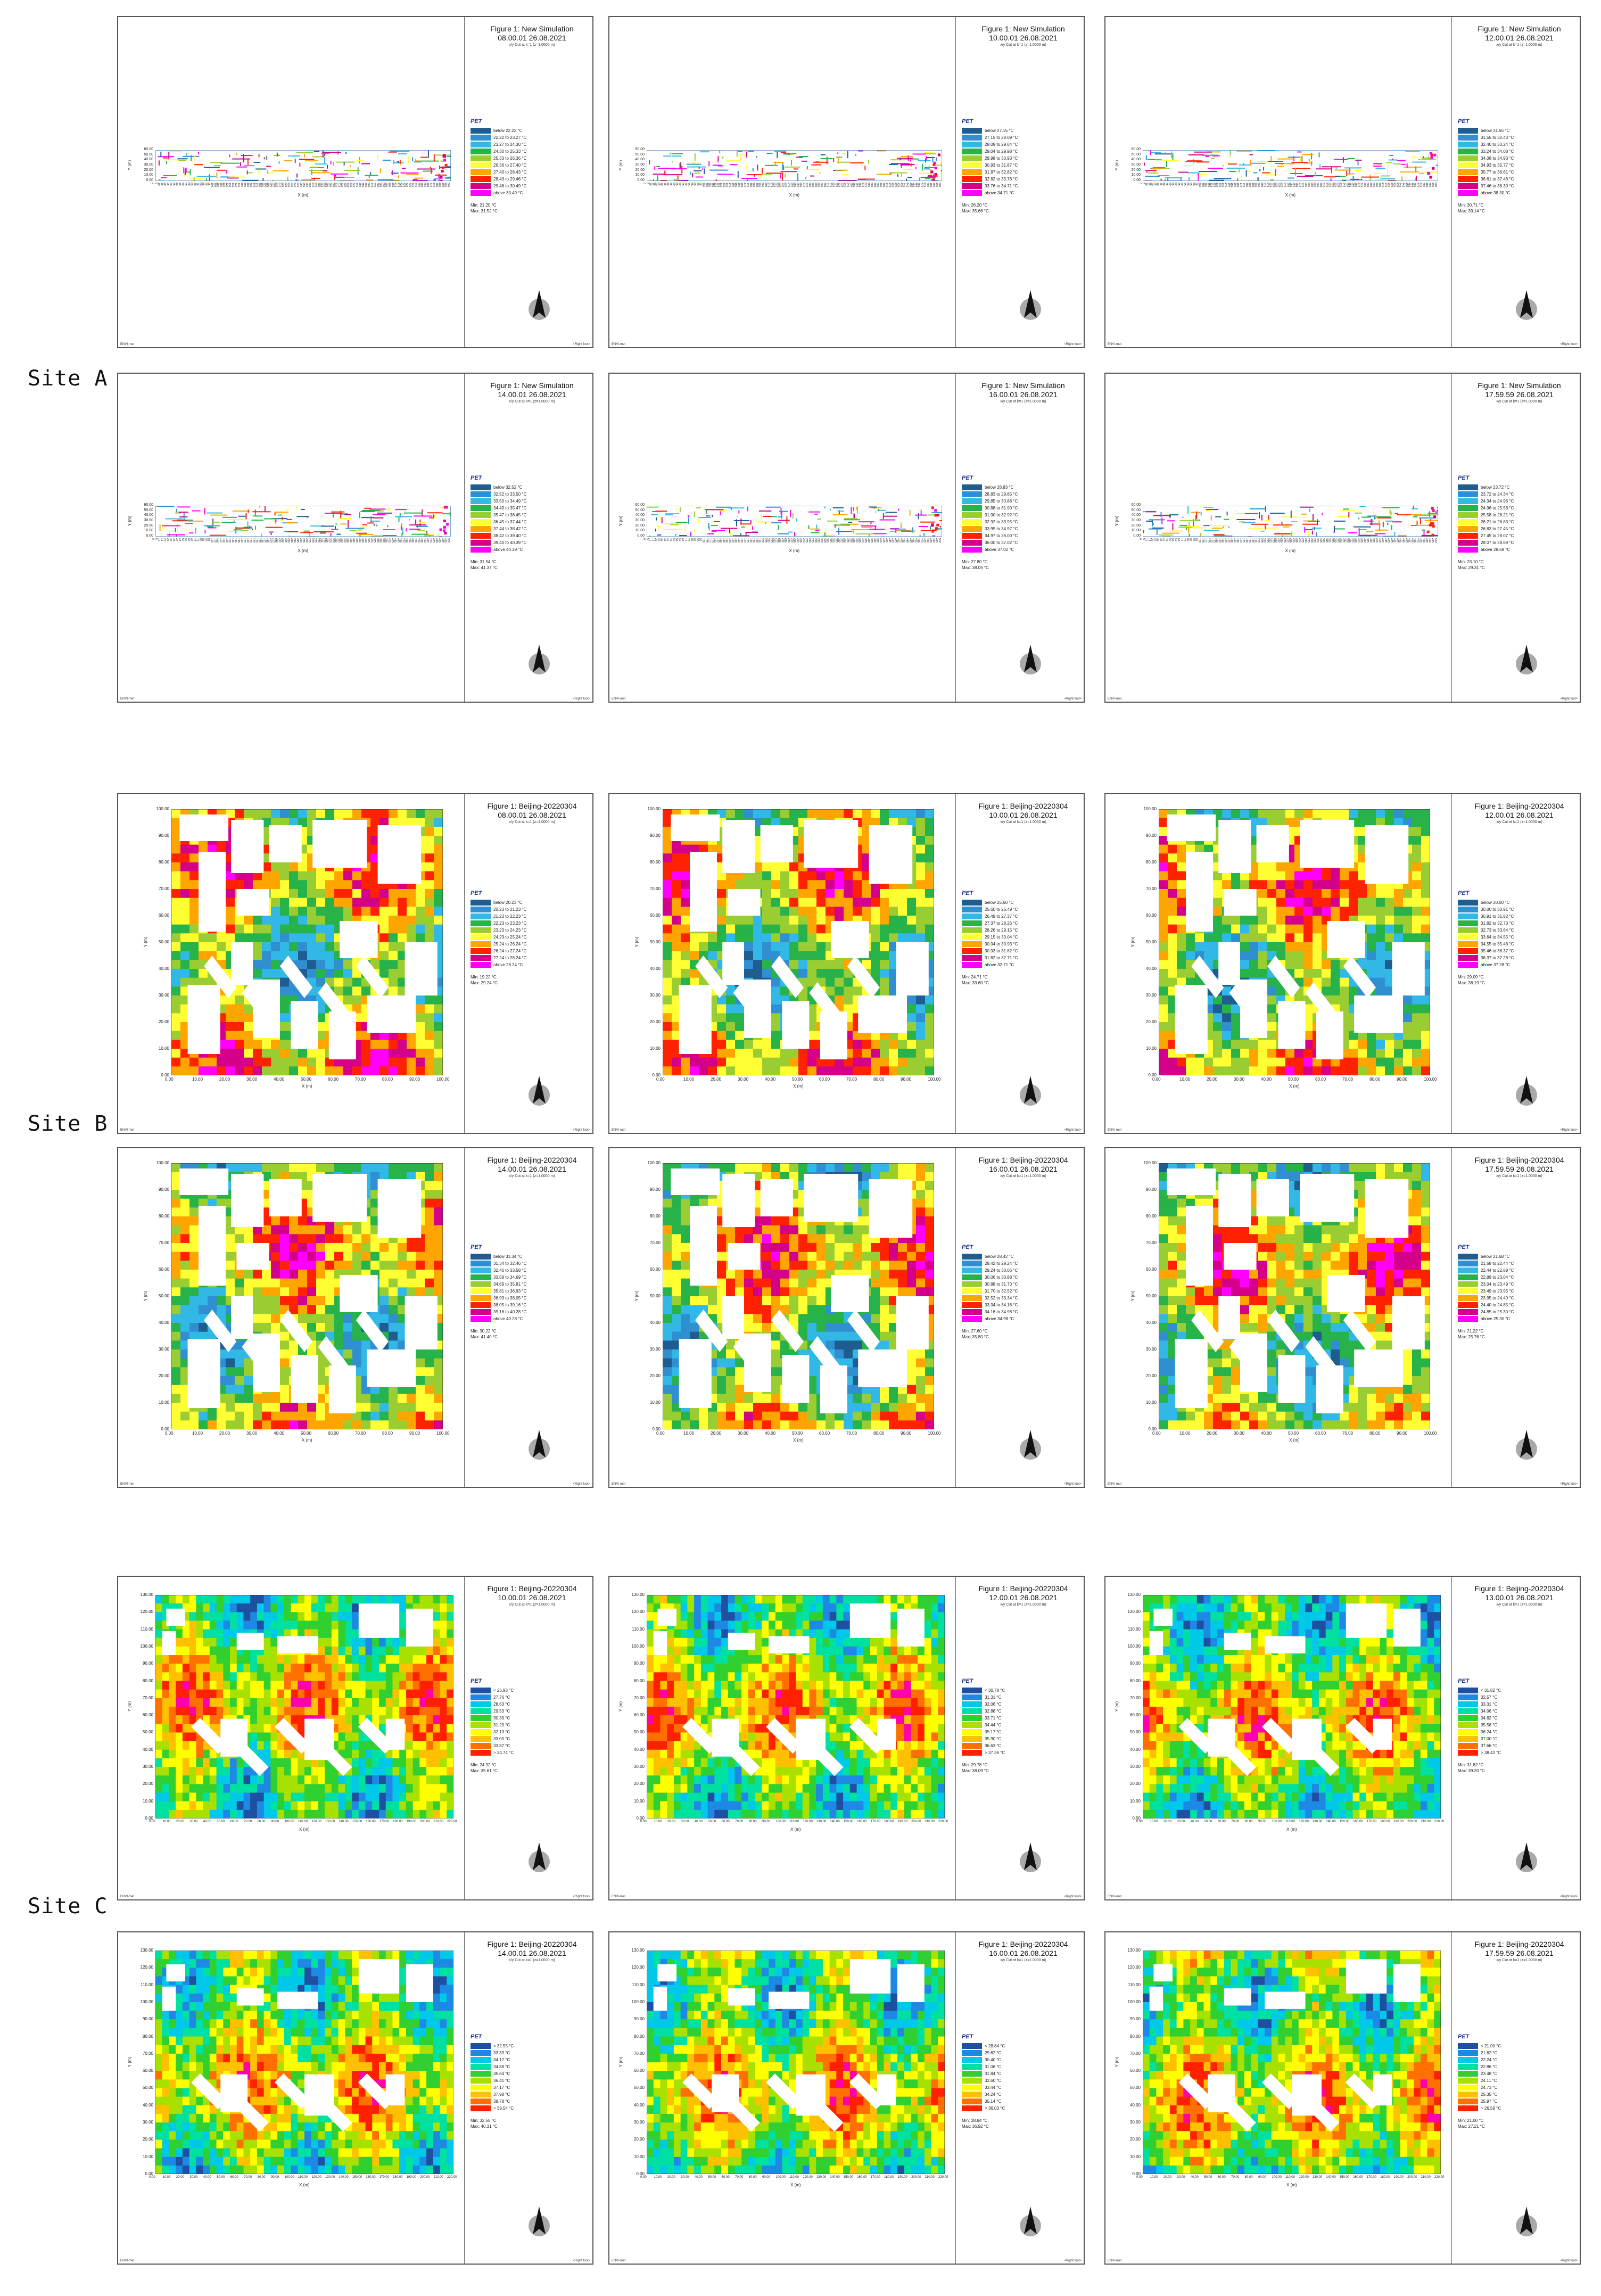 This screenshot has width=1601, height=2296. I want to click on north-arrow-icon, so click(539, 1092).